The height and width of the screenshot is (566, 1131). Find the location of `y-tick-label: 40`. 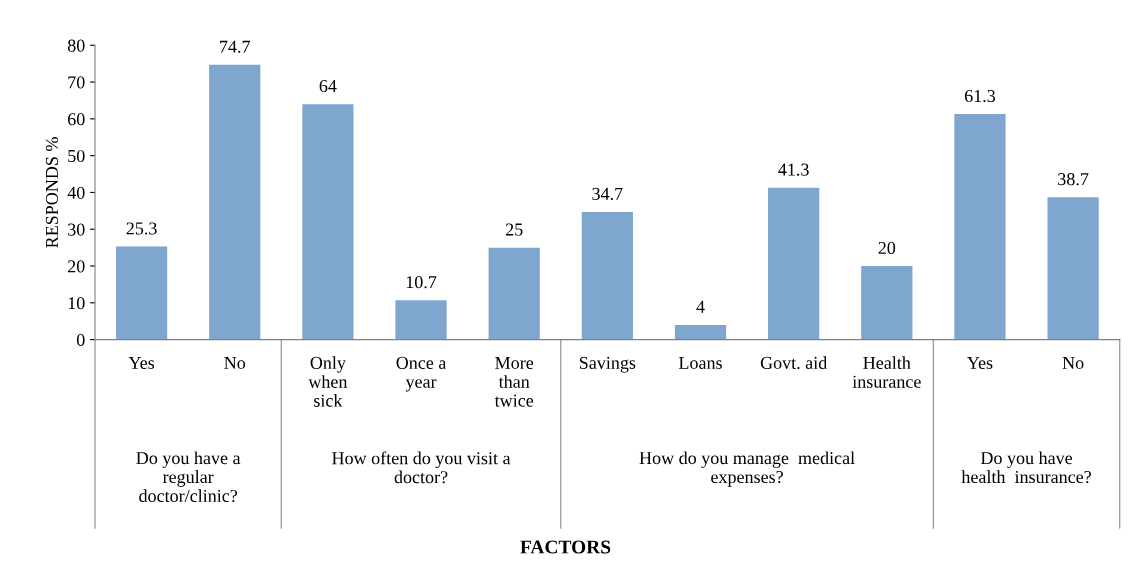

y-tick-label: 40 is located at coordinates (76, 192).